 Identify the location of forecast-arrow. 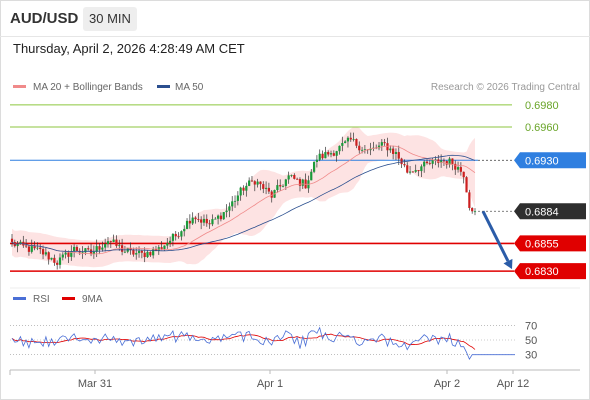
(497, 240).